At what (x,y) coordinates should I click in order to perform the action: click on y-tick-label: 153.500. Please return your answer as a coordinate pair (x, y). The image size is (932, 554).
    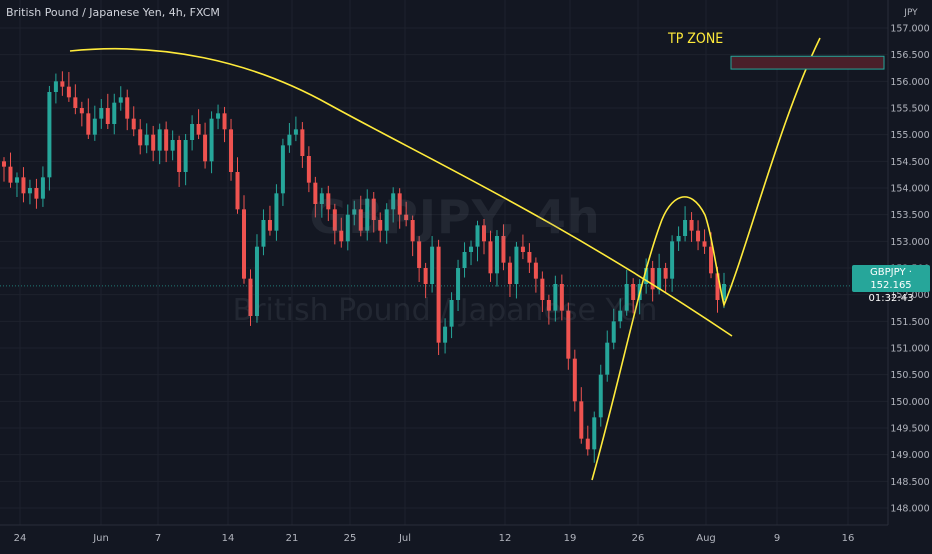
    Looking at the image, I should click on (909, 215).